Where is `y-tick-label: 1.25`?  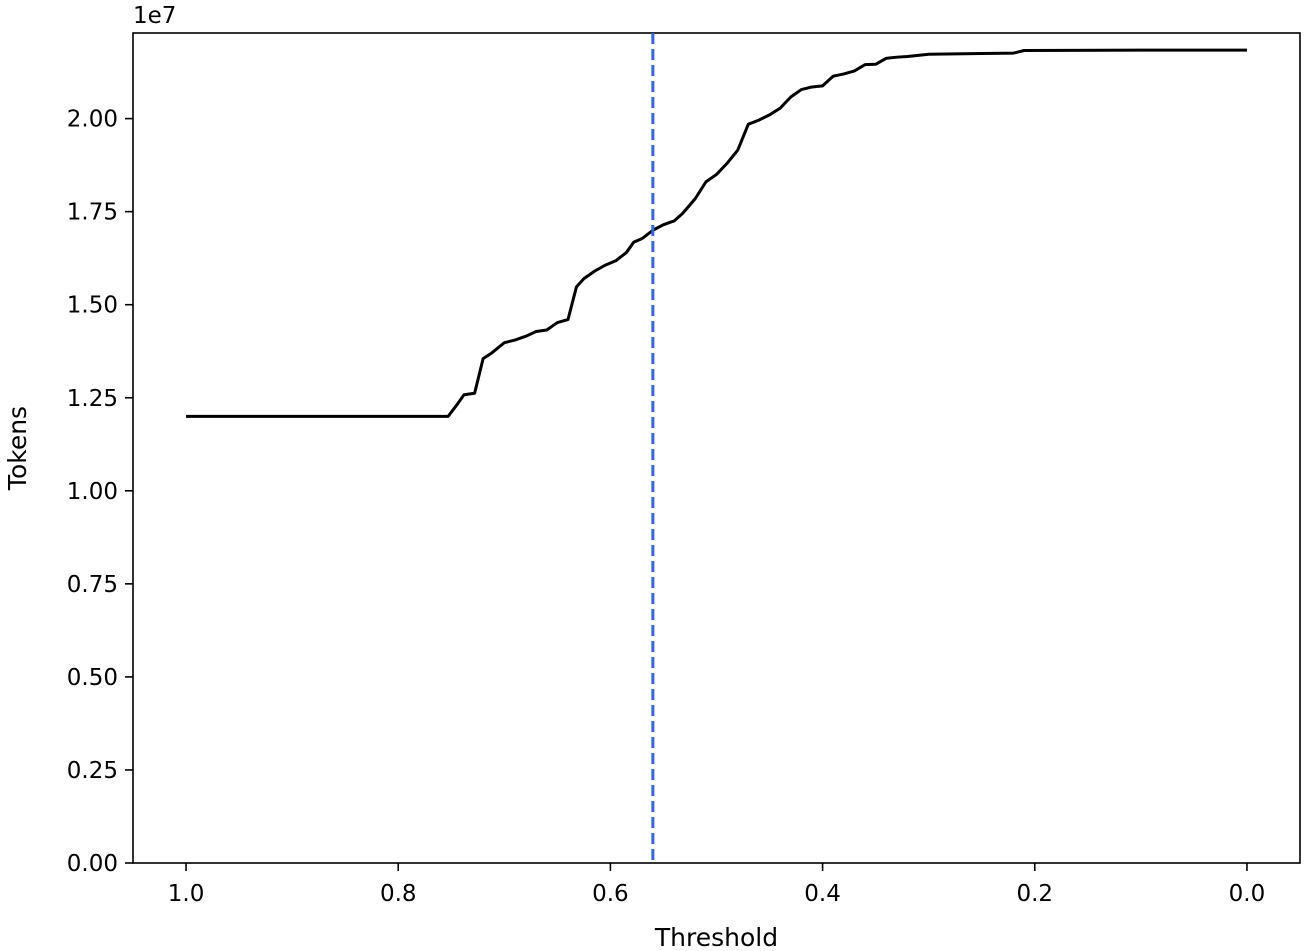
y-tick-label: 1.25 is located at coordinates (92, 399).